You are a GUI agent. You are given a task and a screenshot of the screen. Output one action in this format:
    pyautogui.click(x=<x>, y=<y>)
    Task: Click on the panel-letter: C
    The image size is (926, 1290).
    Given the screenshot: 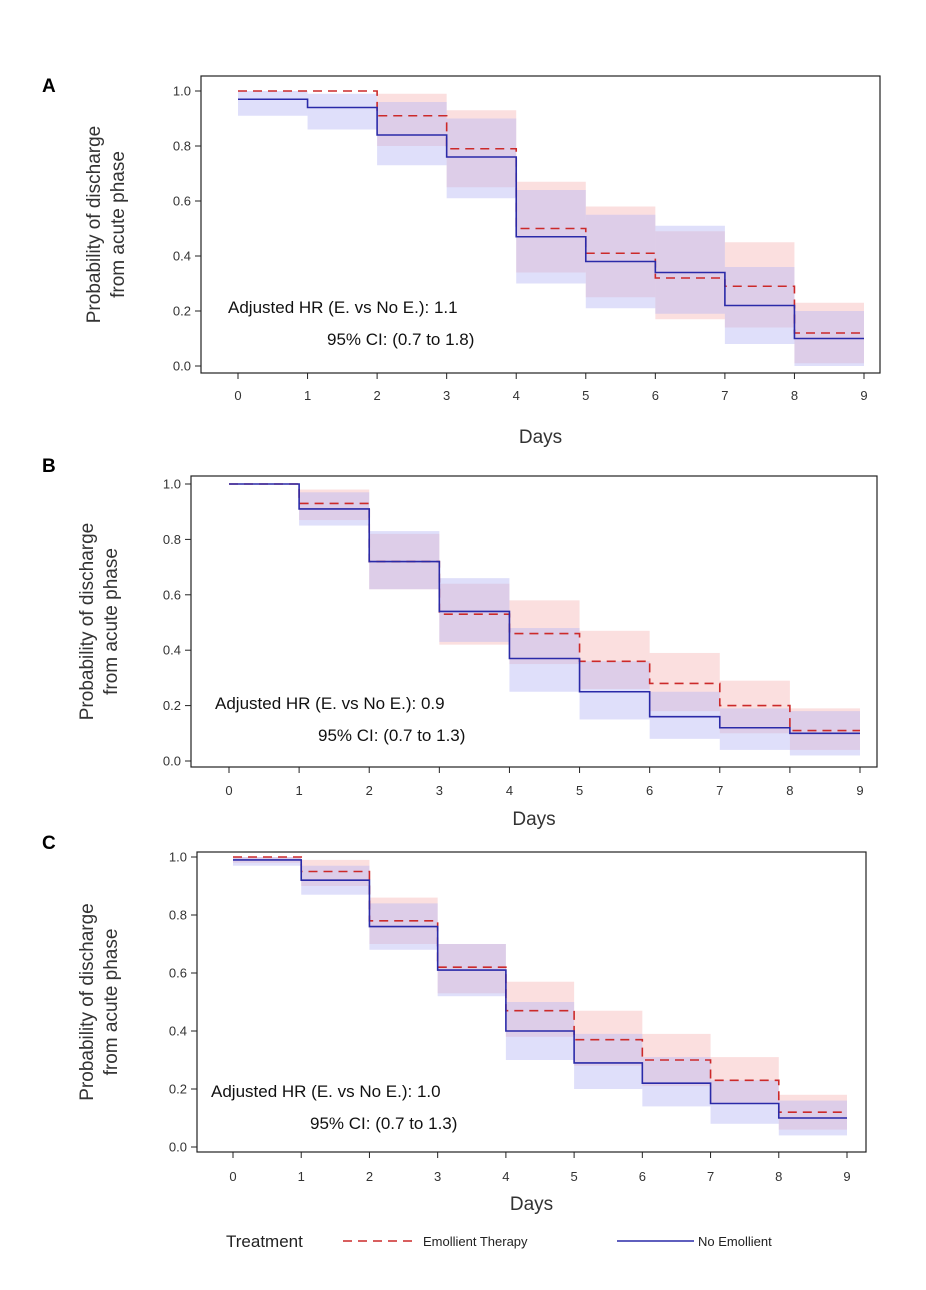 What is the action you would take?
    pyautogui.click(x=49, y=843)
    